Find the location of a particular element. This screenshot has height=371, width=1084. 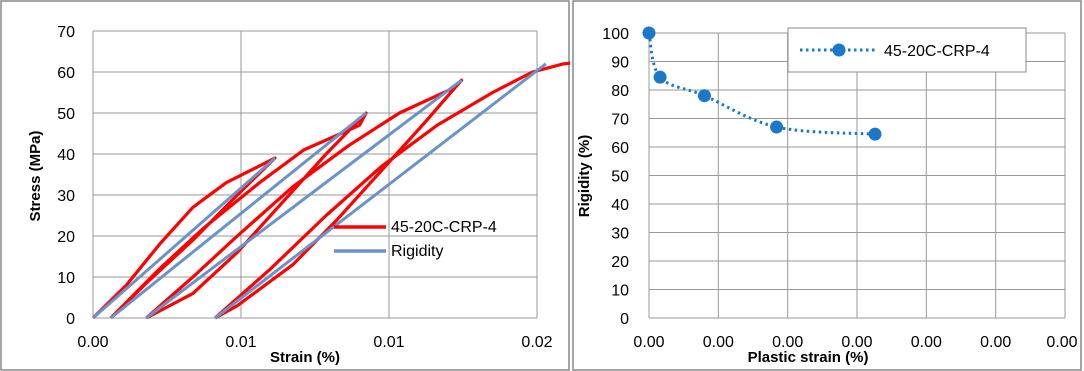

legend-marker-rigidity-percent is located at coordinates (839, 50).